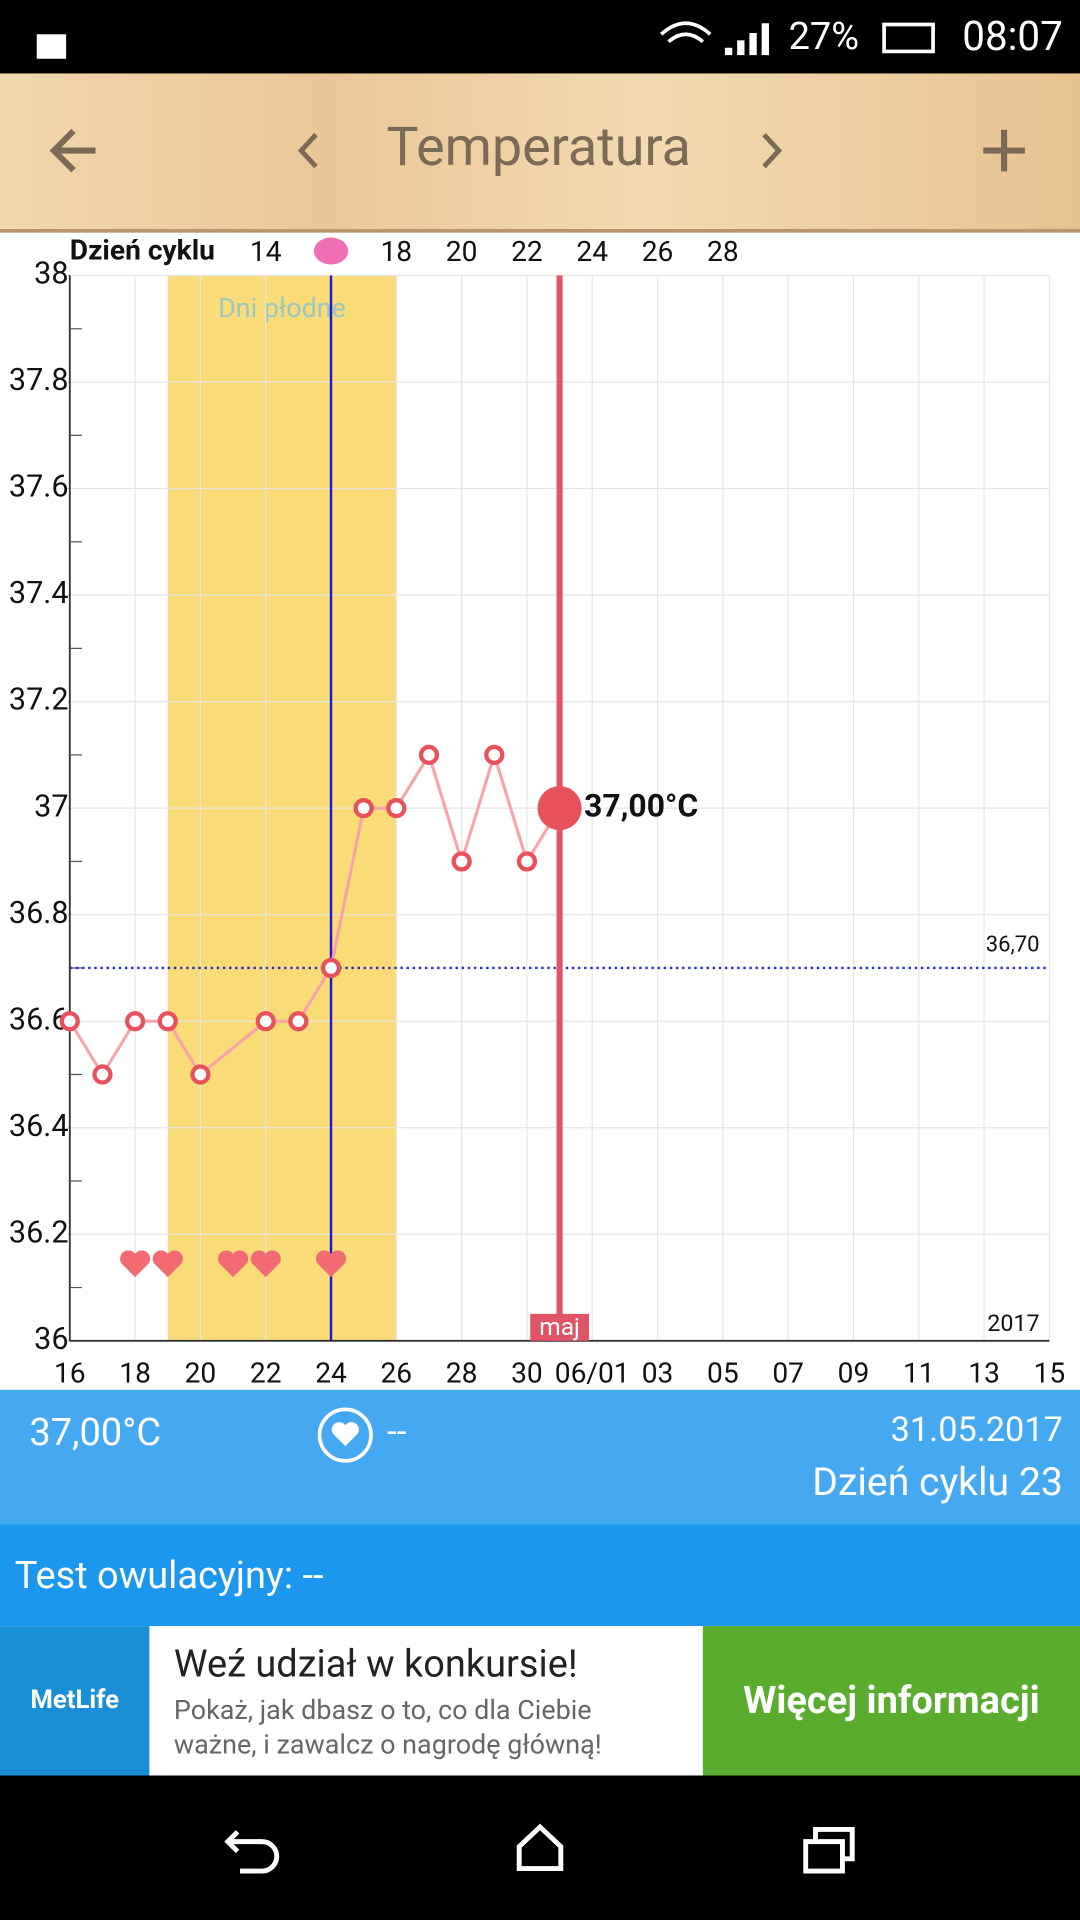 Image resolution: width=1080 pixels, height=1920 pixels. What do you see at coordinates (462, 251) in the screenshot?
I see `cycle-tick-label: 20` at bounding box center [462, 251].